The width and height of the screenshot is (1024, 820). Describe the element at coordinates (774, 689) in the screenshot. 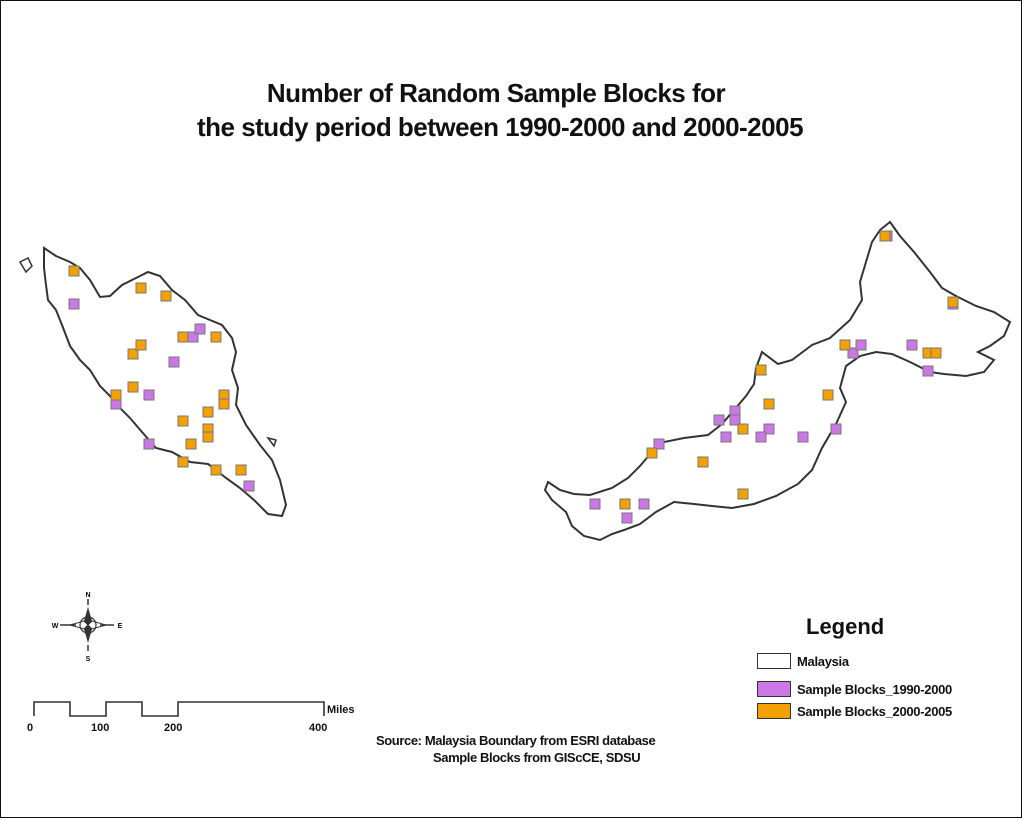

I see `legend-swatch-blocks-1990-2000` at that location.